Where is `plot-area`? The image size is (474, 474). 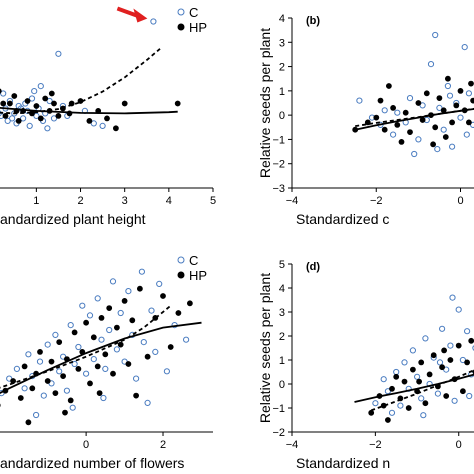 plot-area is located at coordinates (414, 358).